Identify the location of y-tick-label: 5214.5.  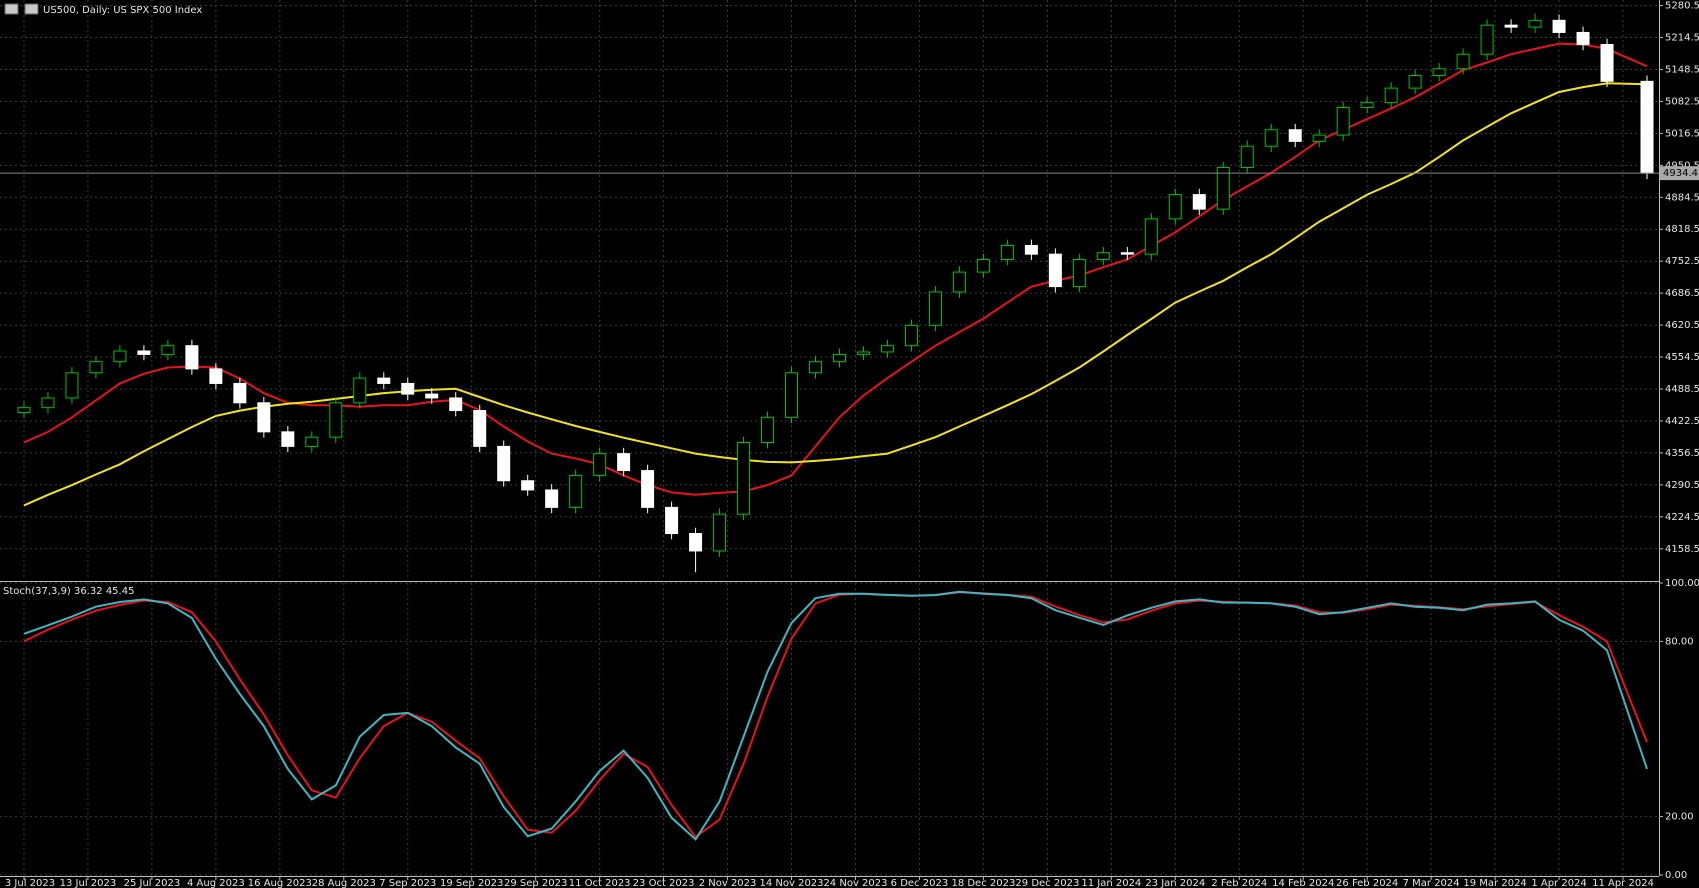
(1682, 38).